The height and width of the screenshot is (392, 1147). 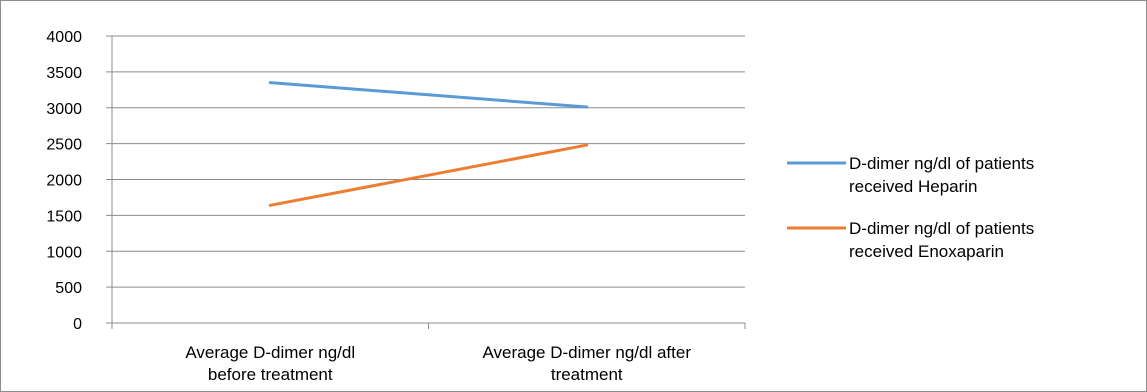 I want to click on y-tick-label: 3000, so click(x=64, y=109).